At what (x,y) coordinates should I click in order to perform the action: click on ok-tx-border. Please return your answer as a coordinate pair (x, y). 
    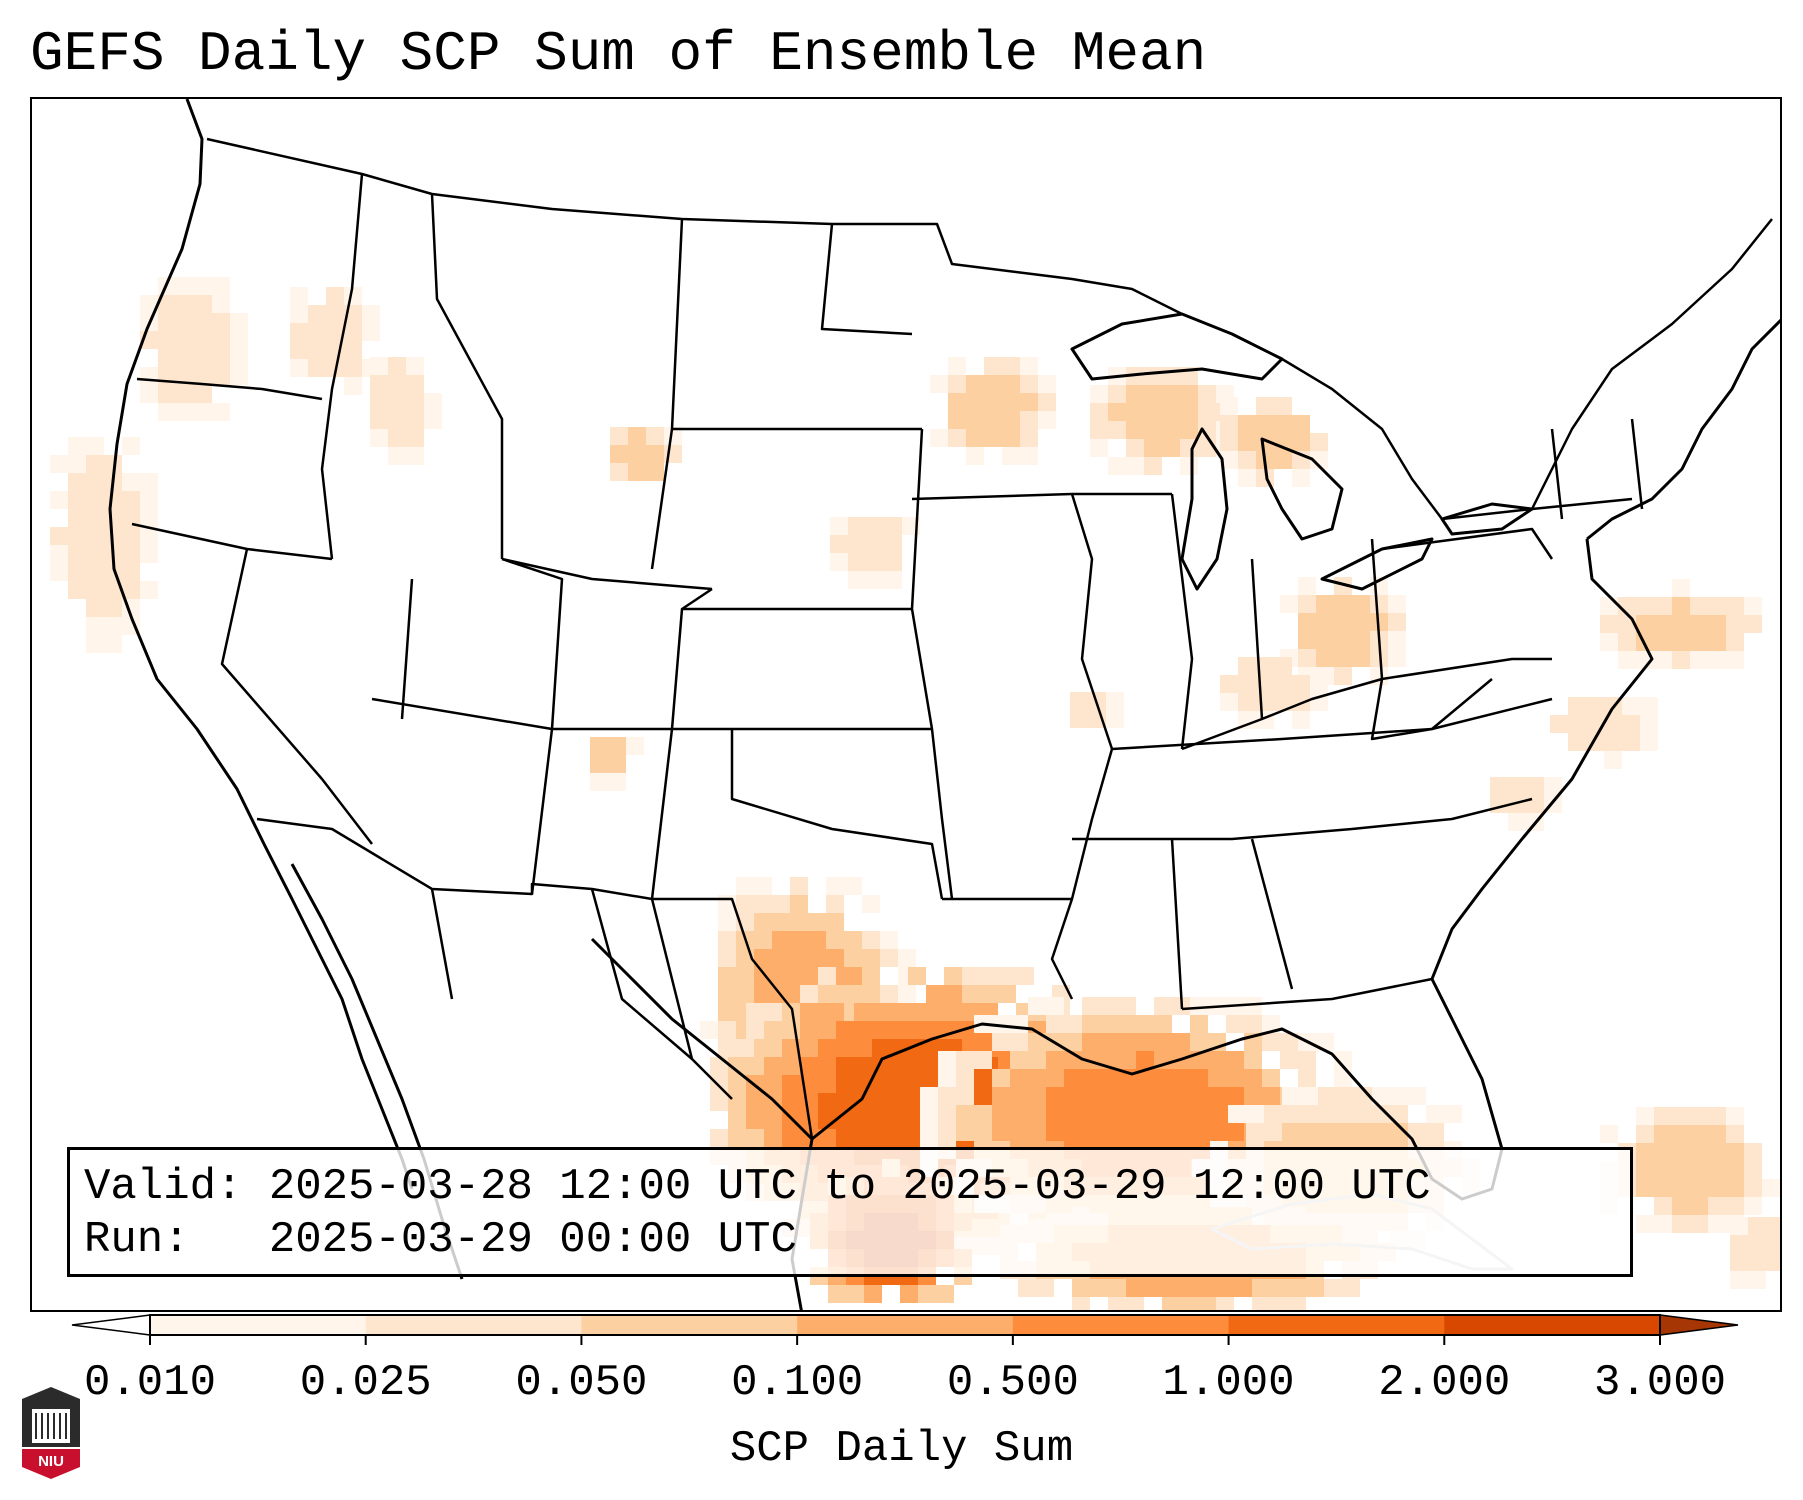
    Looking at the image, I should click on (837, 814).